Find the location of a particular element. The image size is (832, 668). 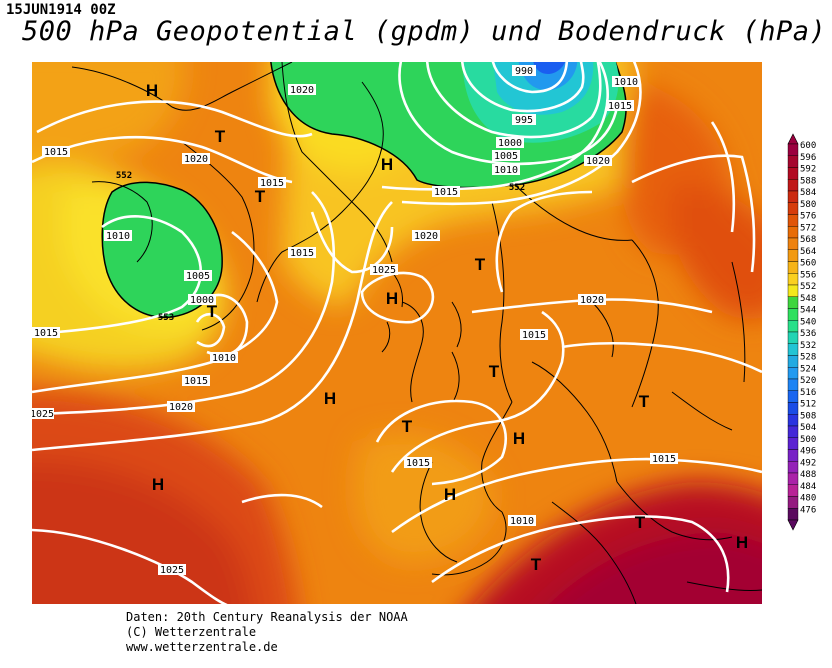

isobar-label: 990 is located at coordinates (524, 71).